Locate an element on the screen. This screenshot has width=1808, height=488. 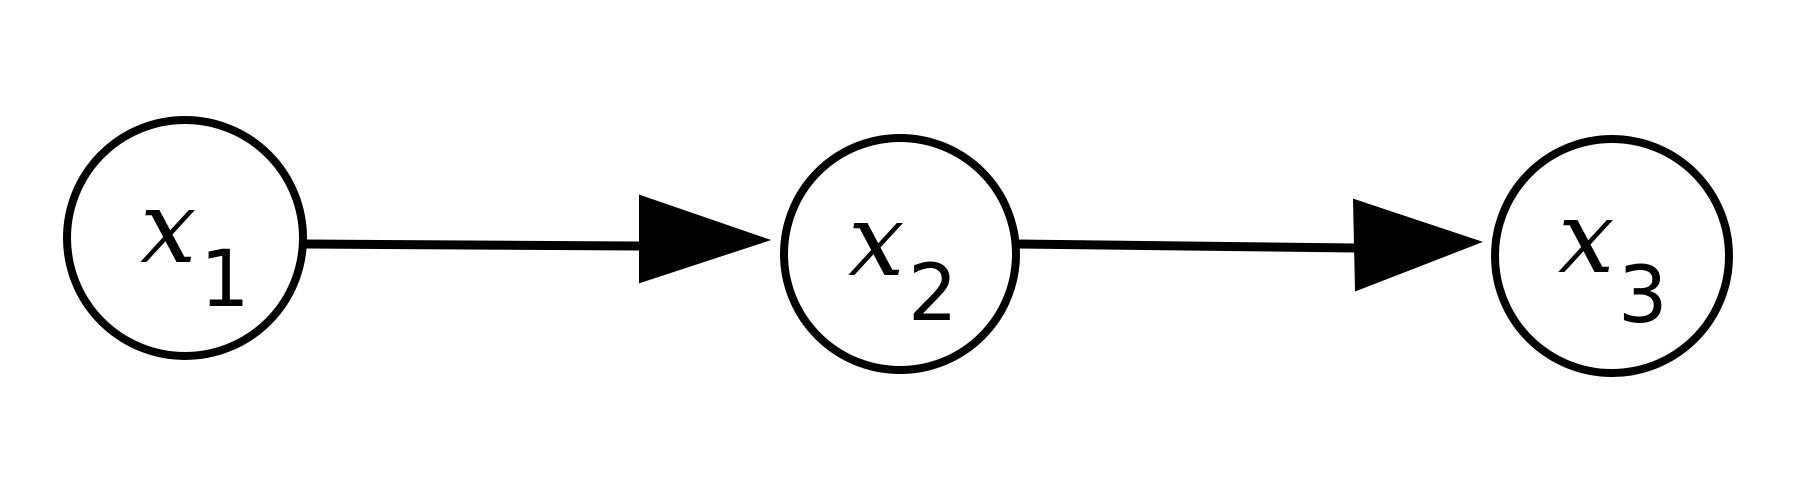
node-x3-variable: x is located at coordinates (1586, 237).